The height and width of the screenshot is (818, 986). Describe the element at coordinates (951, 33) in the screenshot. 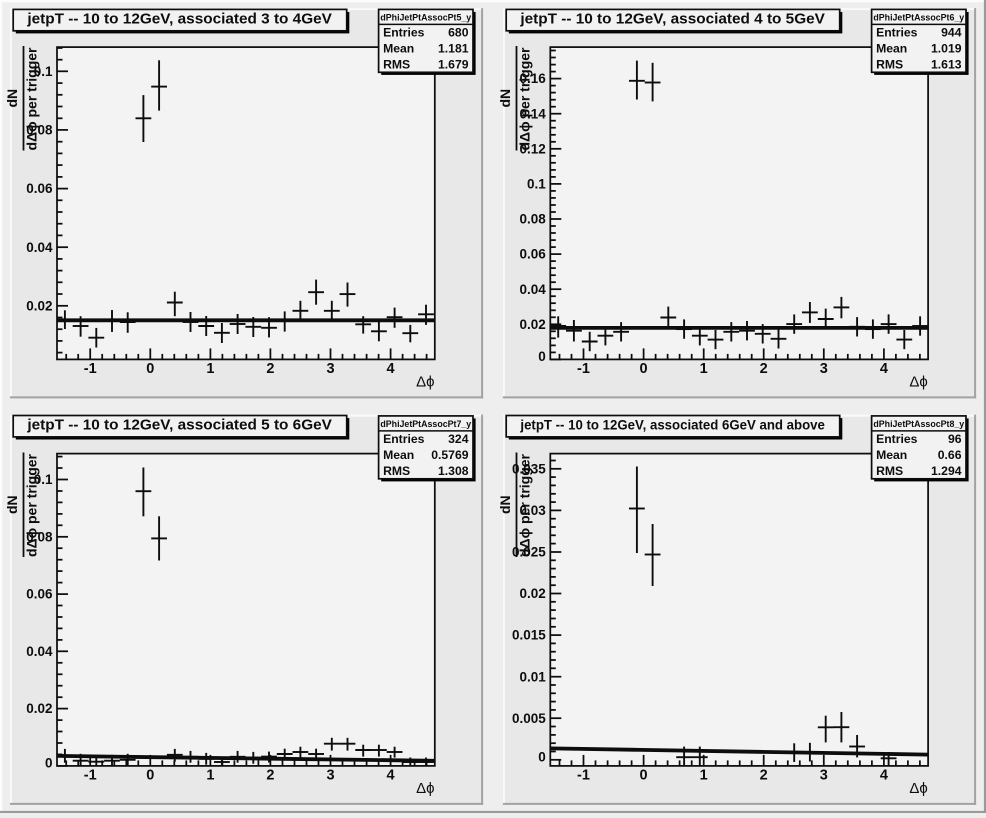

I see `svg-text: 944` at that location.